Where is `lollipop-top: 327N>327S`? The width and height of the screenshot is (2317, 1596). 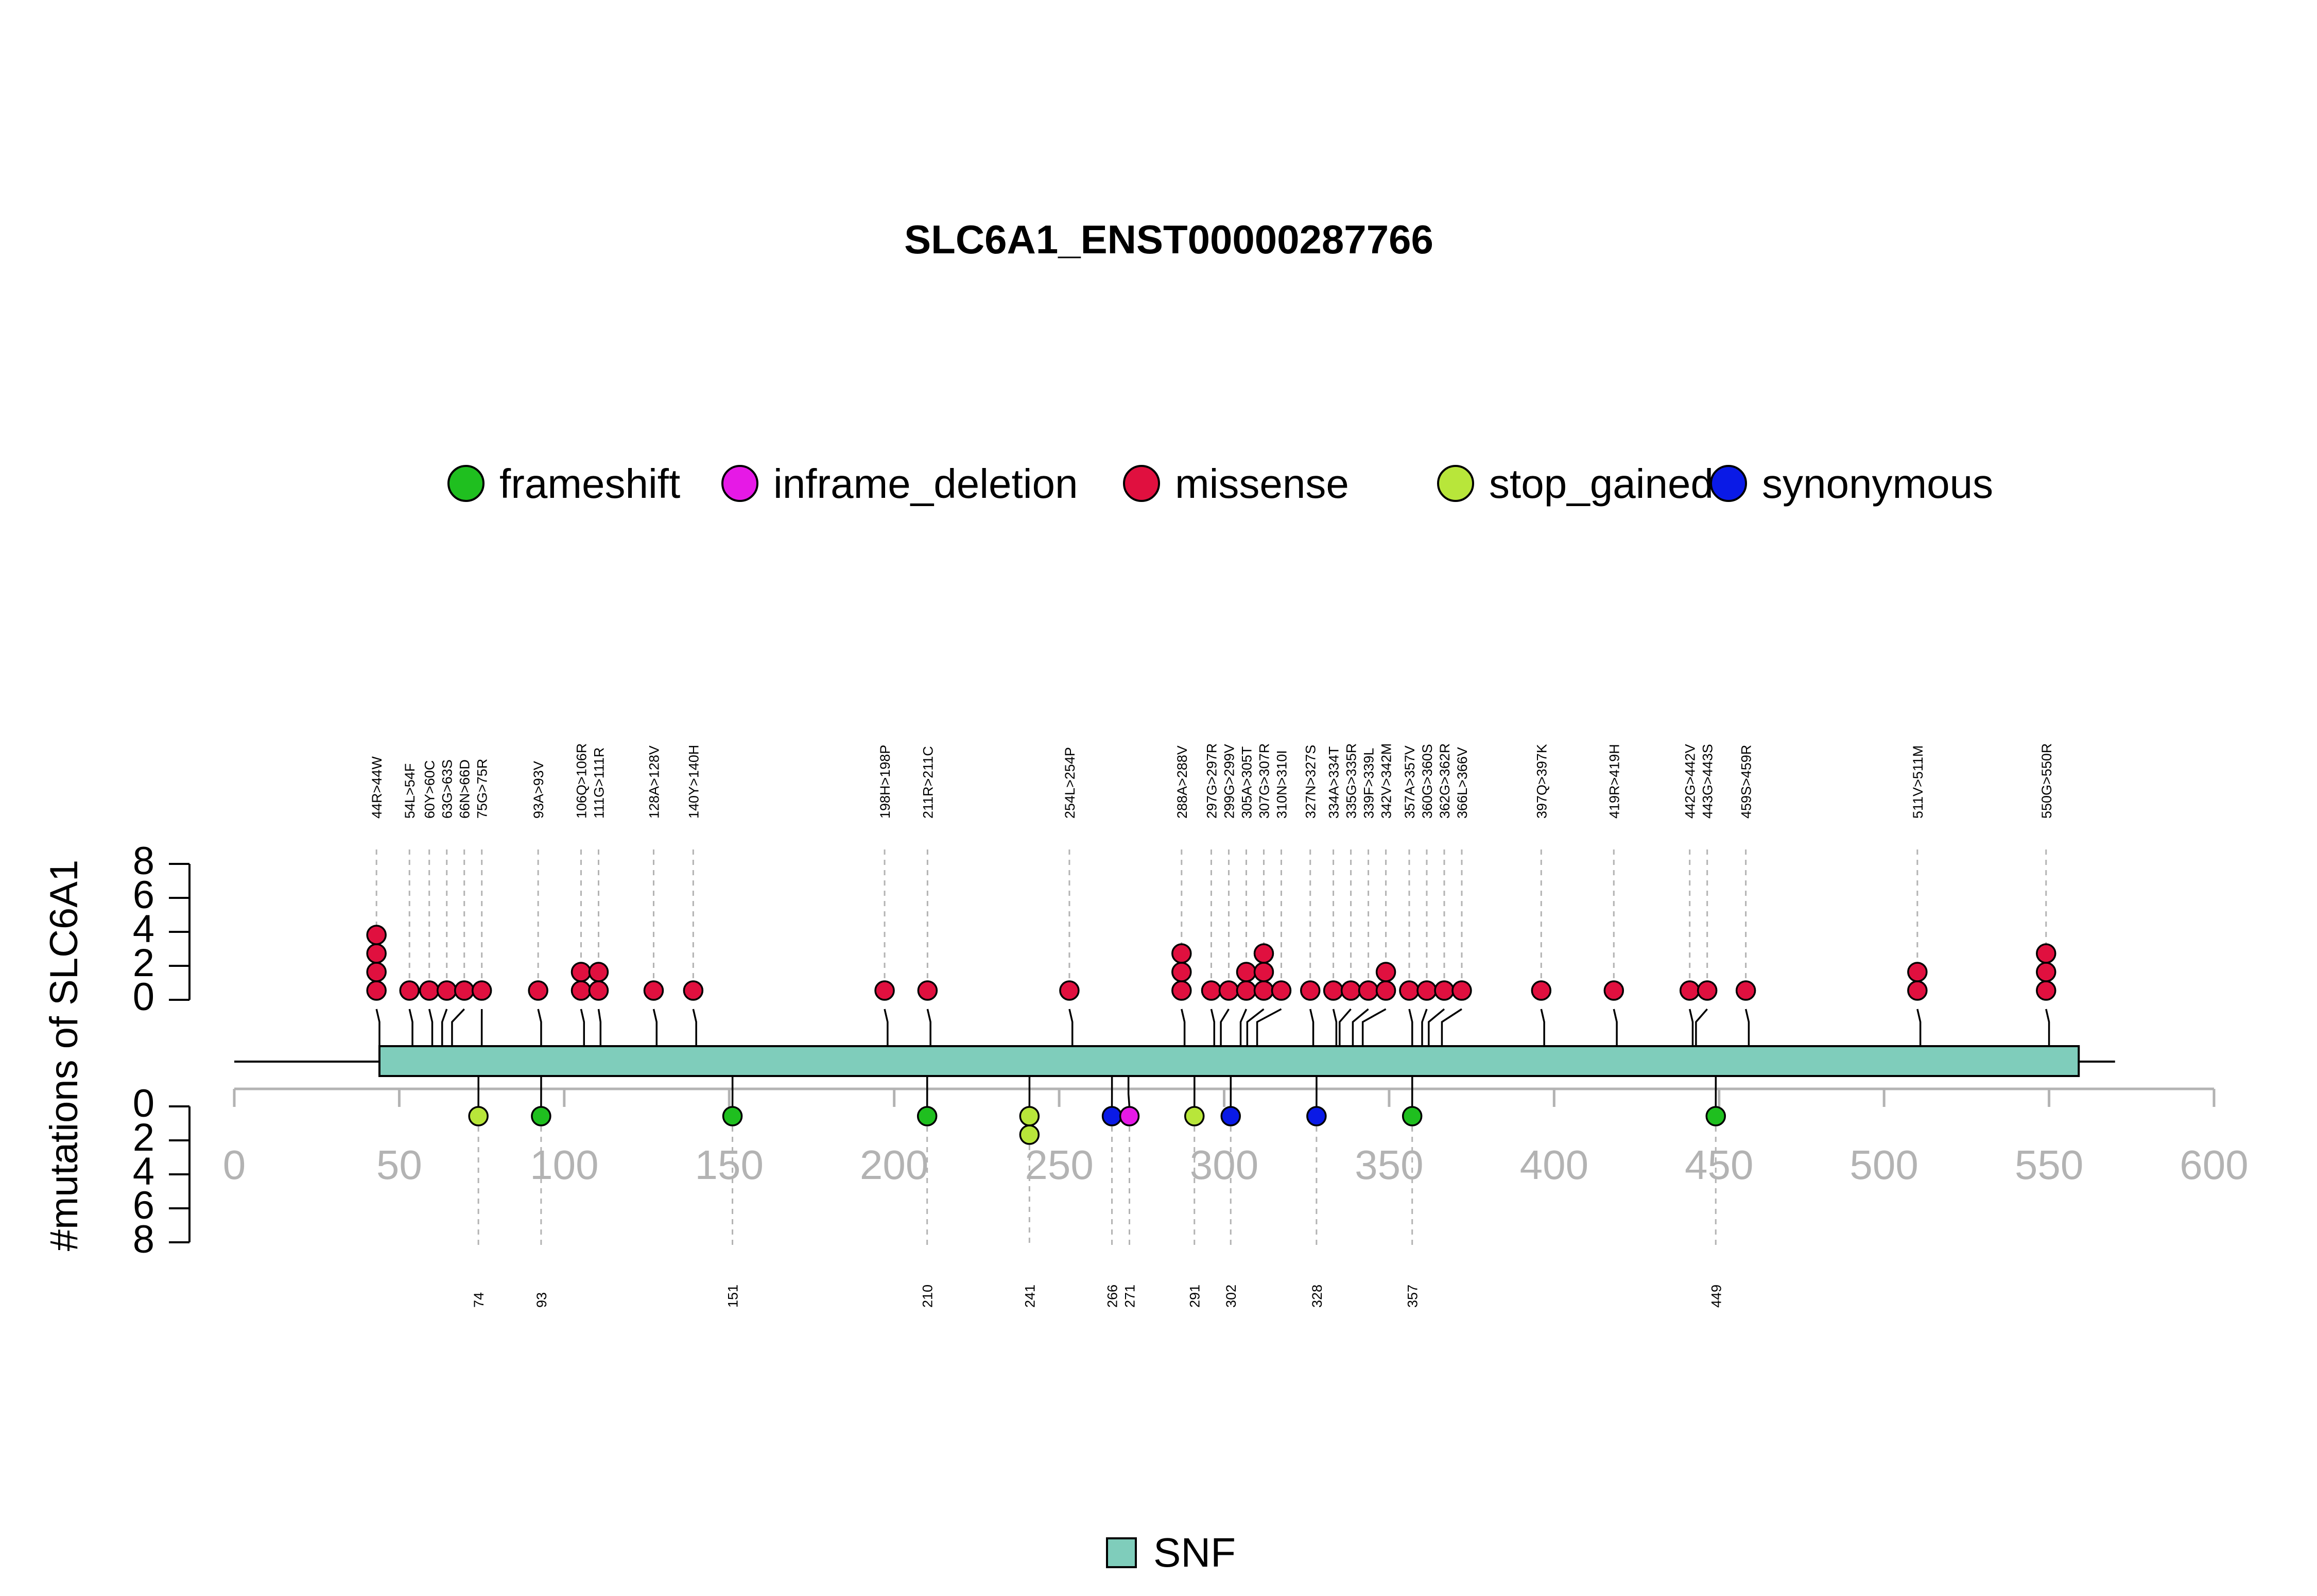
lollipop-top: 327N>327S is located at coordinates (1310, 895).